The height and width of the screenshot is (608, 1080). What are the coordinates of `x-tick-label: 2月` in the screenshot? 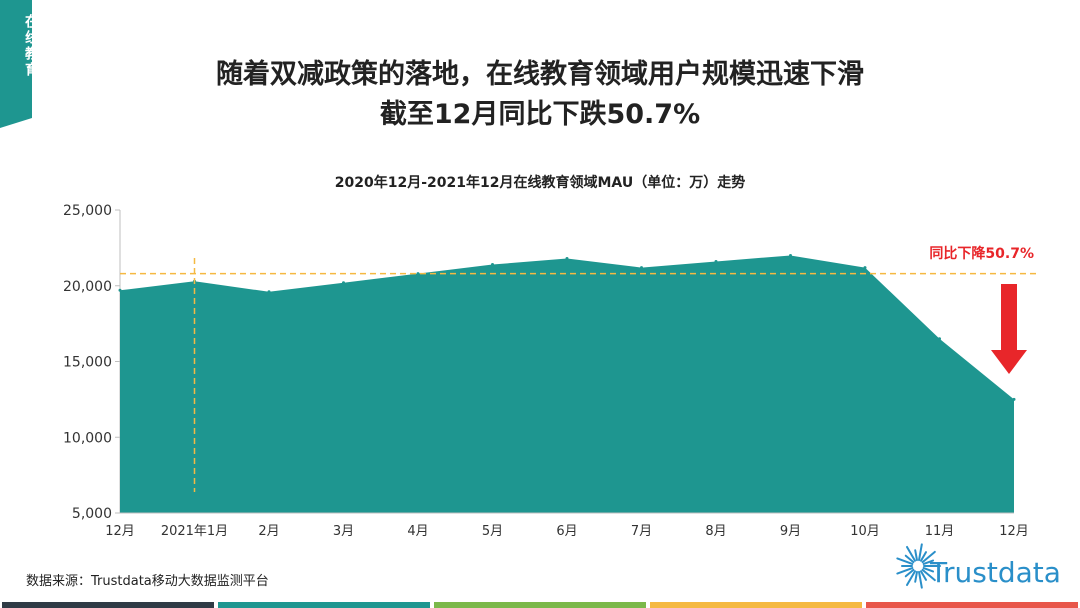 It's located at (268, 531).